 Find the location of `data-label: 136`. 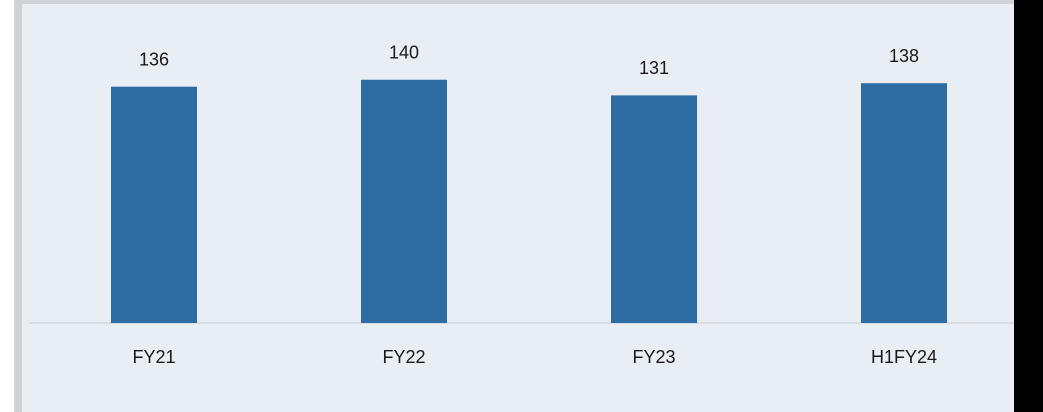

data-label: 136 is located at coordinates (154, 59).